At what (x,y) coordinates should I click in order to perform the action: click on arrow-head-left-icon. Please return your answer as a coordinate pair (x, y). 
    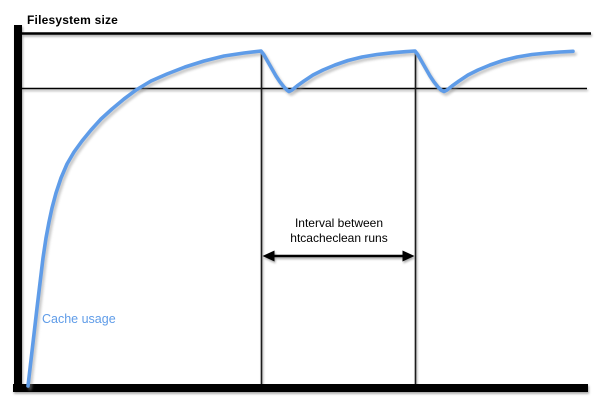
    Looking at the image, I should click on (268, 256).